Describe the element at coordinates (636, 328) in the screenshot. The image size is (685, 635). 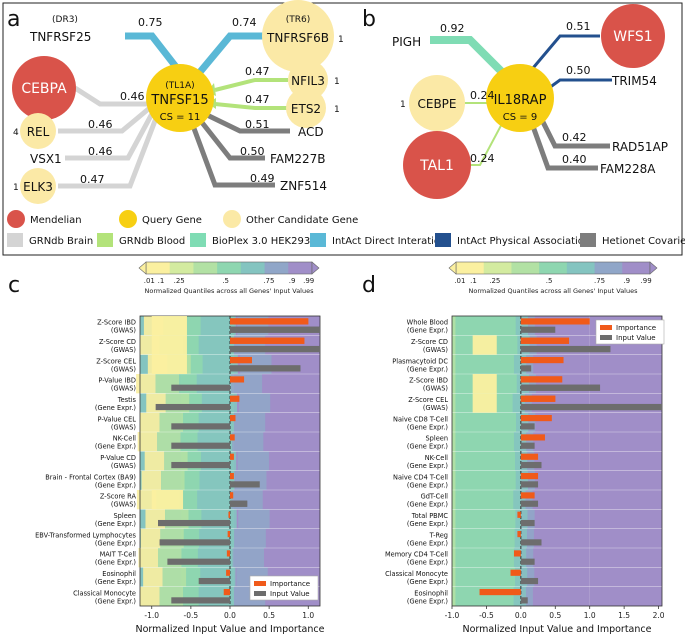
I see `legend-importance-label: Importance` at that location.